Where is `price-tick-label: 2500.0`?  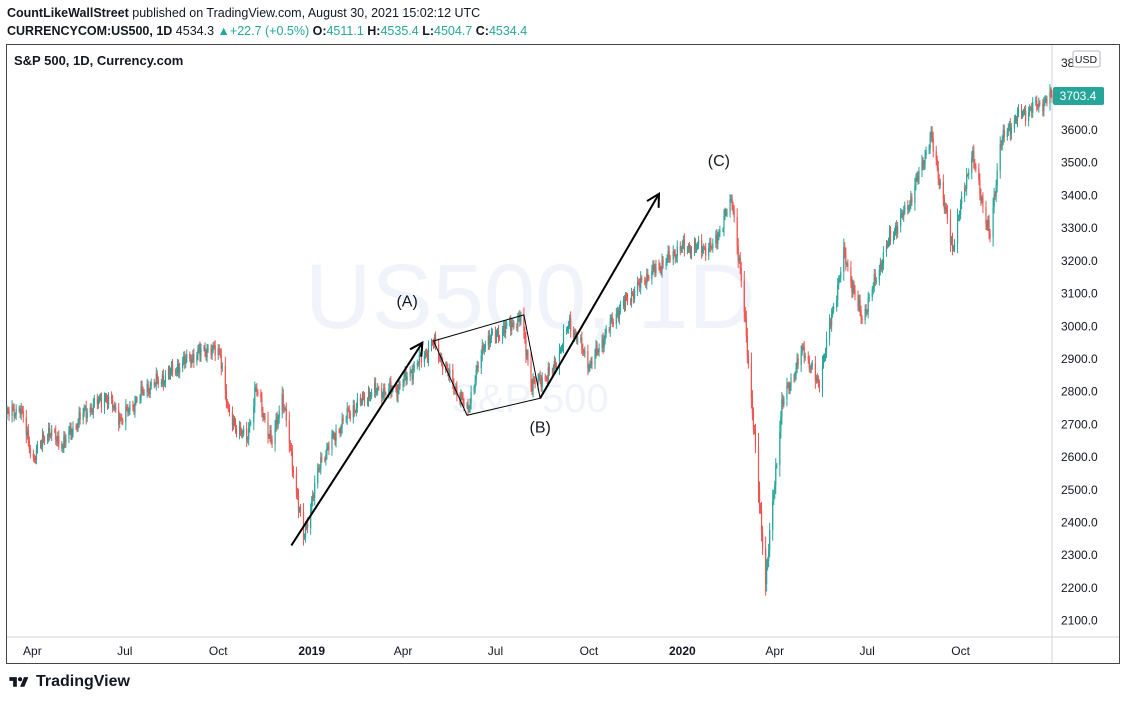 price-tick-label: 2500.0 is located at coordinates (1079, 490).